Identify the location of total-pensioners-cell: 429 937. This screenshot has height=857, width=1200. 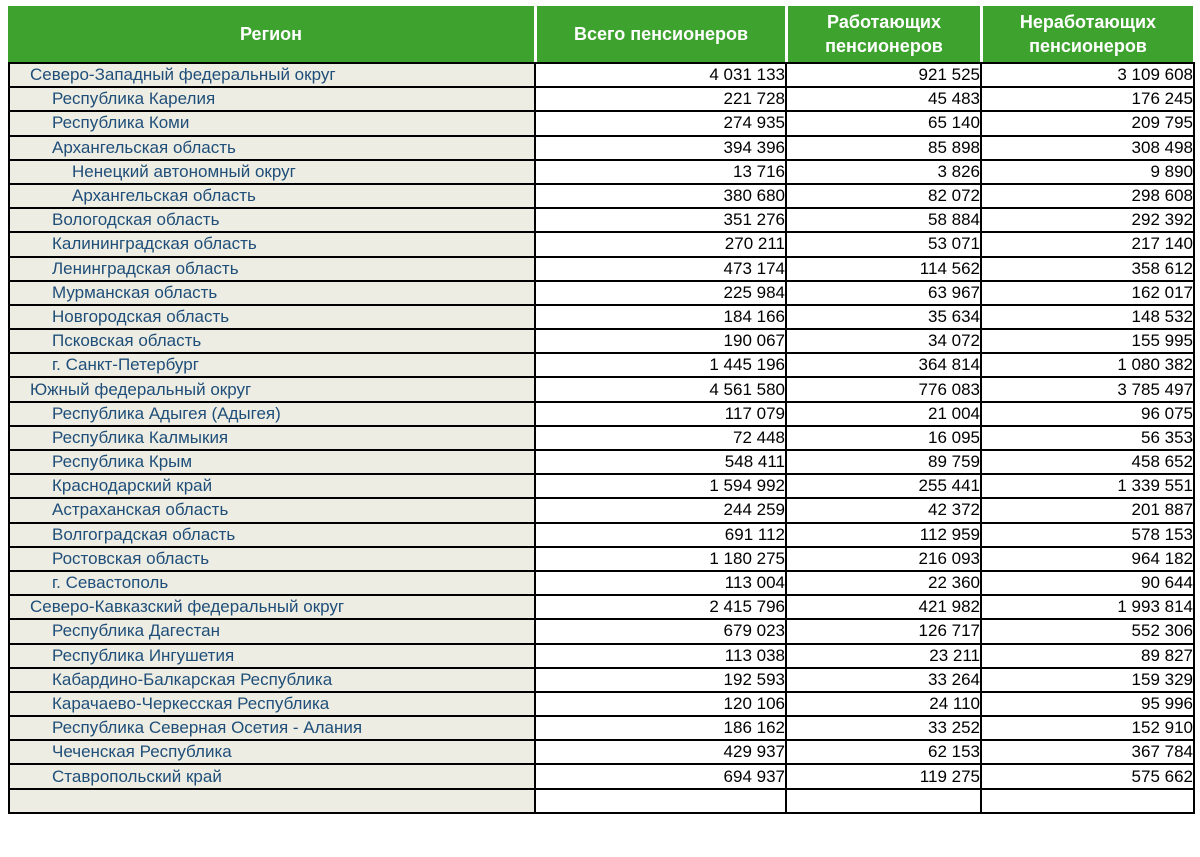
(660, 752).